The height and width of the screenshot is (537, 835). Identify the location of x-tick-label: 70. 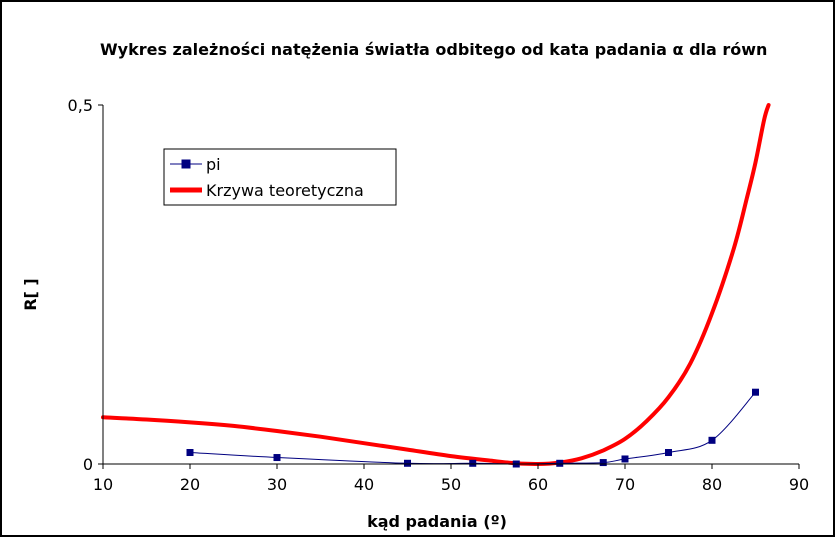
(625, 484).